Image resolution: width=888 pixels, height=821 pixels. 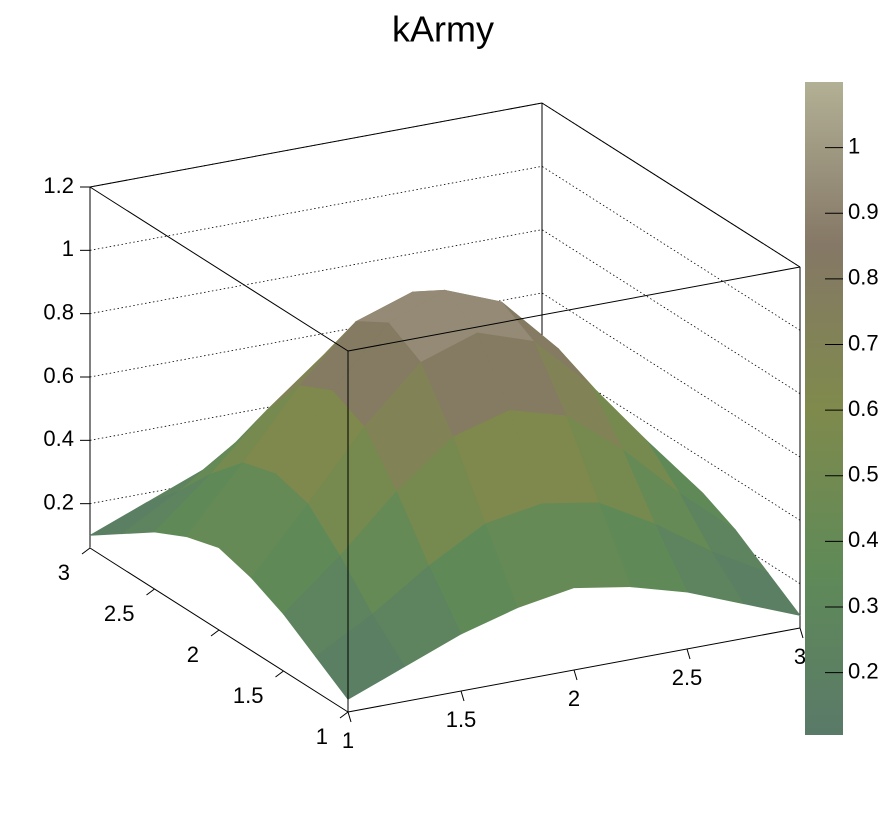 What do you see at coordinates (58, 375) in the screenshot?
I see `z-tick-label: 0.6` at bounding box center [58, 375].